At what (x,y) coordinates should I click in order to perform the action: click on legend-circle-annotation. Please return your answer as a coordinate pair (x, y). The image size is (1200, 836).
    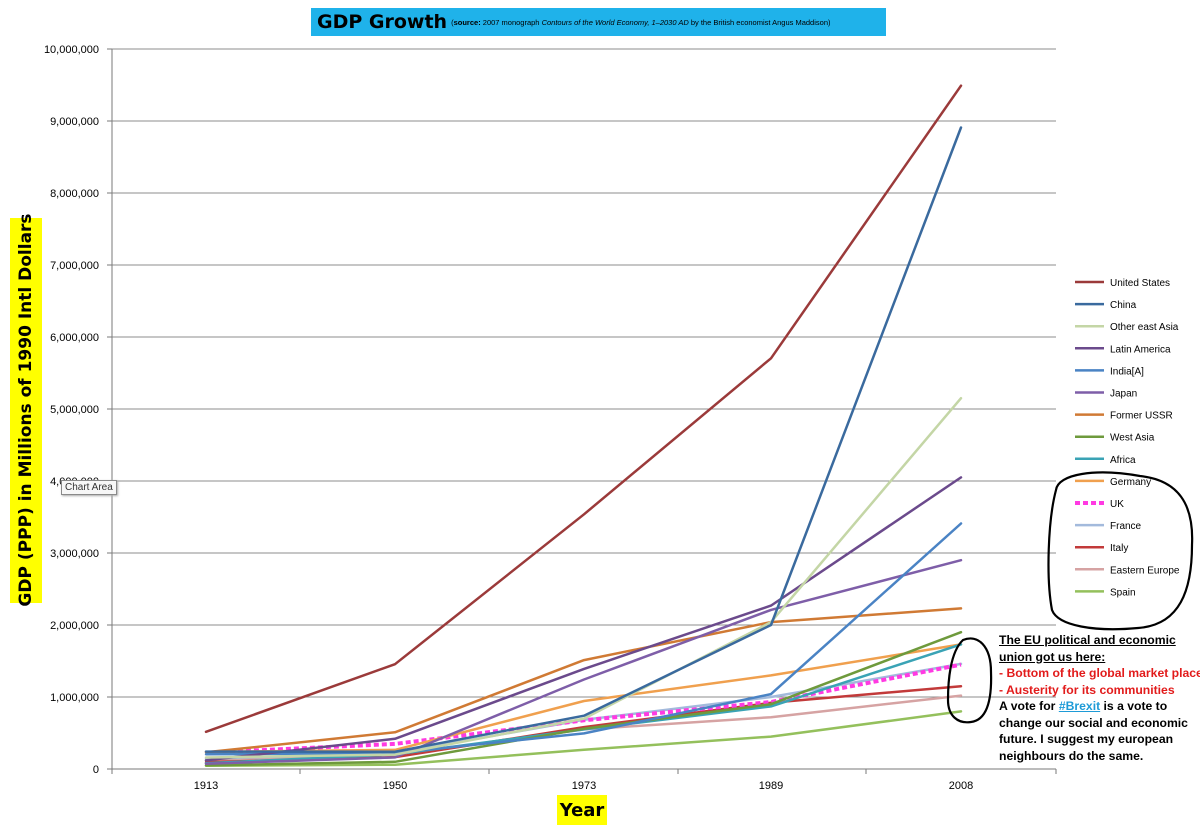
    Looking at the image, I should click on (1120, 551).